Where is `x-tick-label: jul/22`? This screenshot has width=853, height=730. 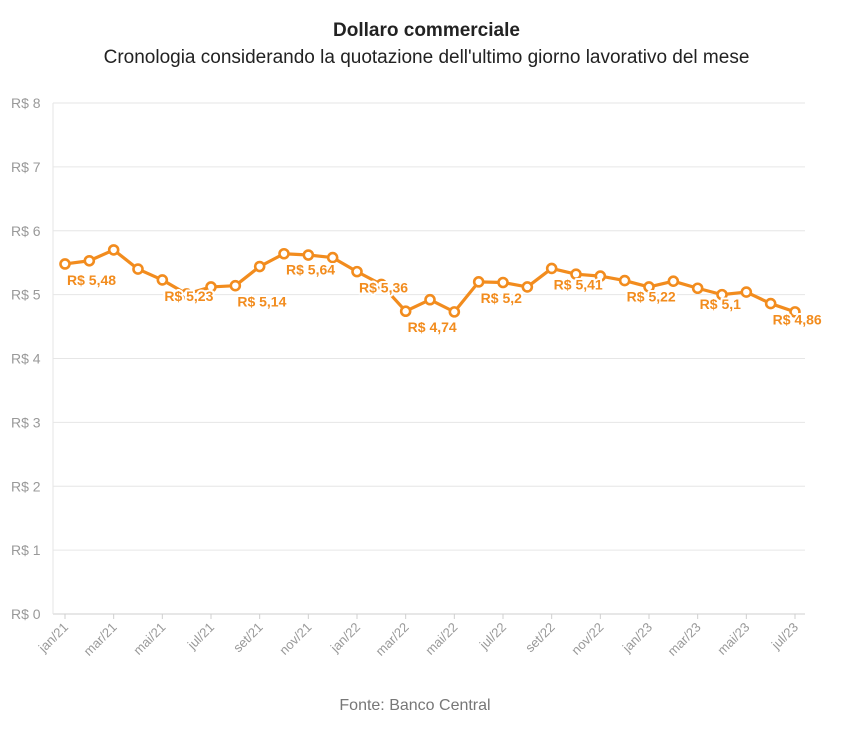 x-tick-label: jul/22 is located at coordinates (492, 636).